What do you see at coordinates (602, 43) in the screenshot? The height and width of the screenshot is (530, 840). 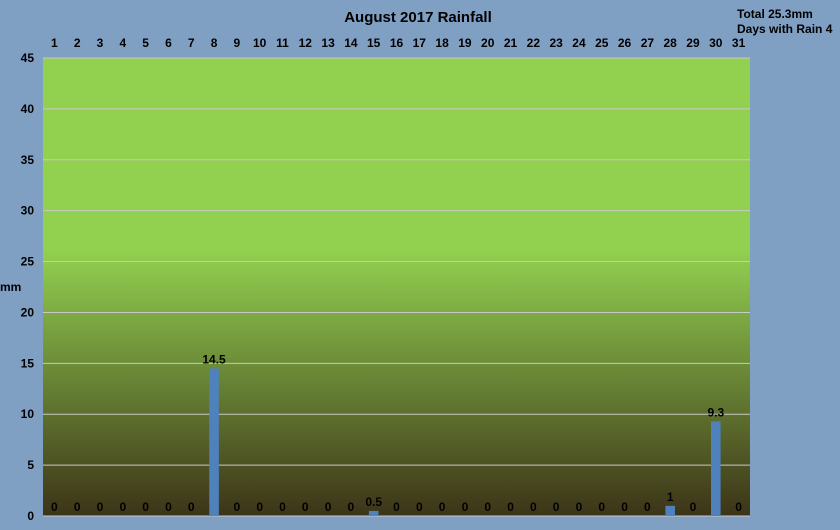 I see `x-tick-label: 25` at bounding box center [602, 43].